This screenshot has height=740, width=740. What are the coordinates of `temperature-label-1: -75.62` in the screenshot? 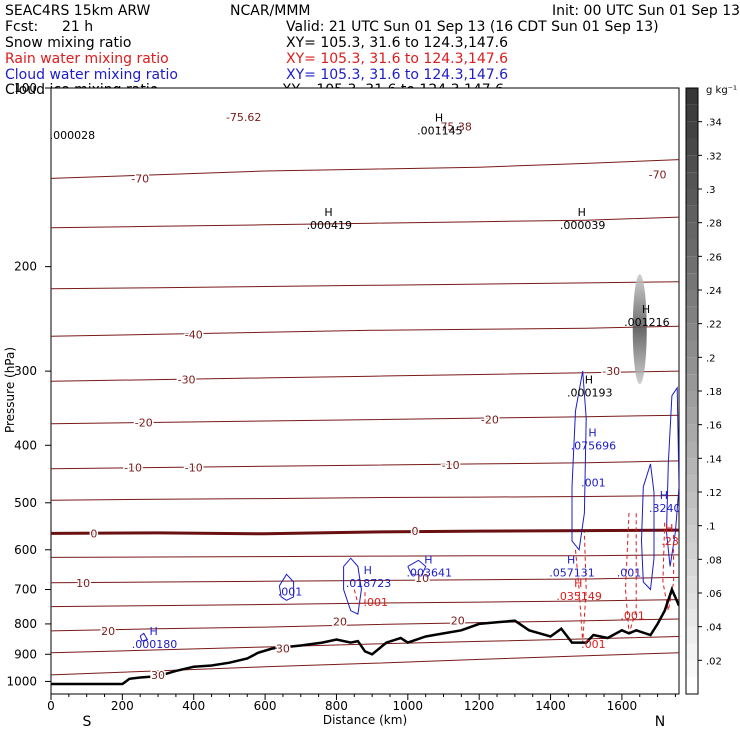 It's located at (243, 117).